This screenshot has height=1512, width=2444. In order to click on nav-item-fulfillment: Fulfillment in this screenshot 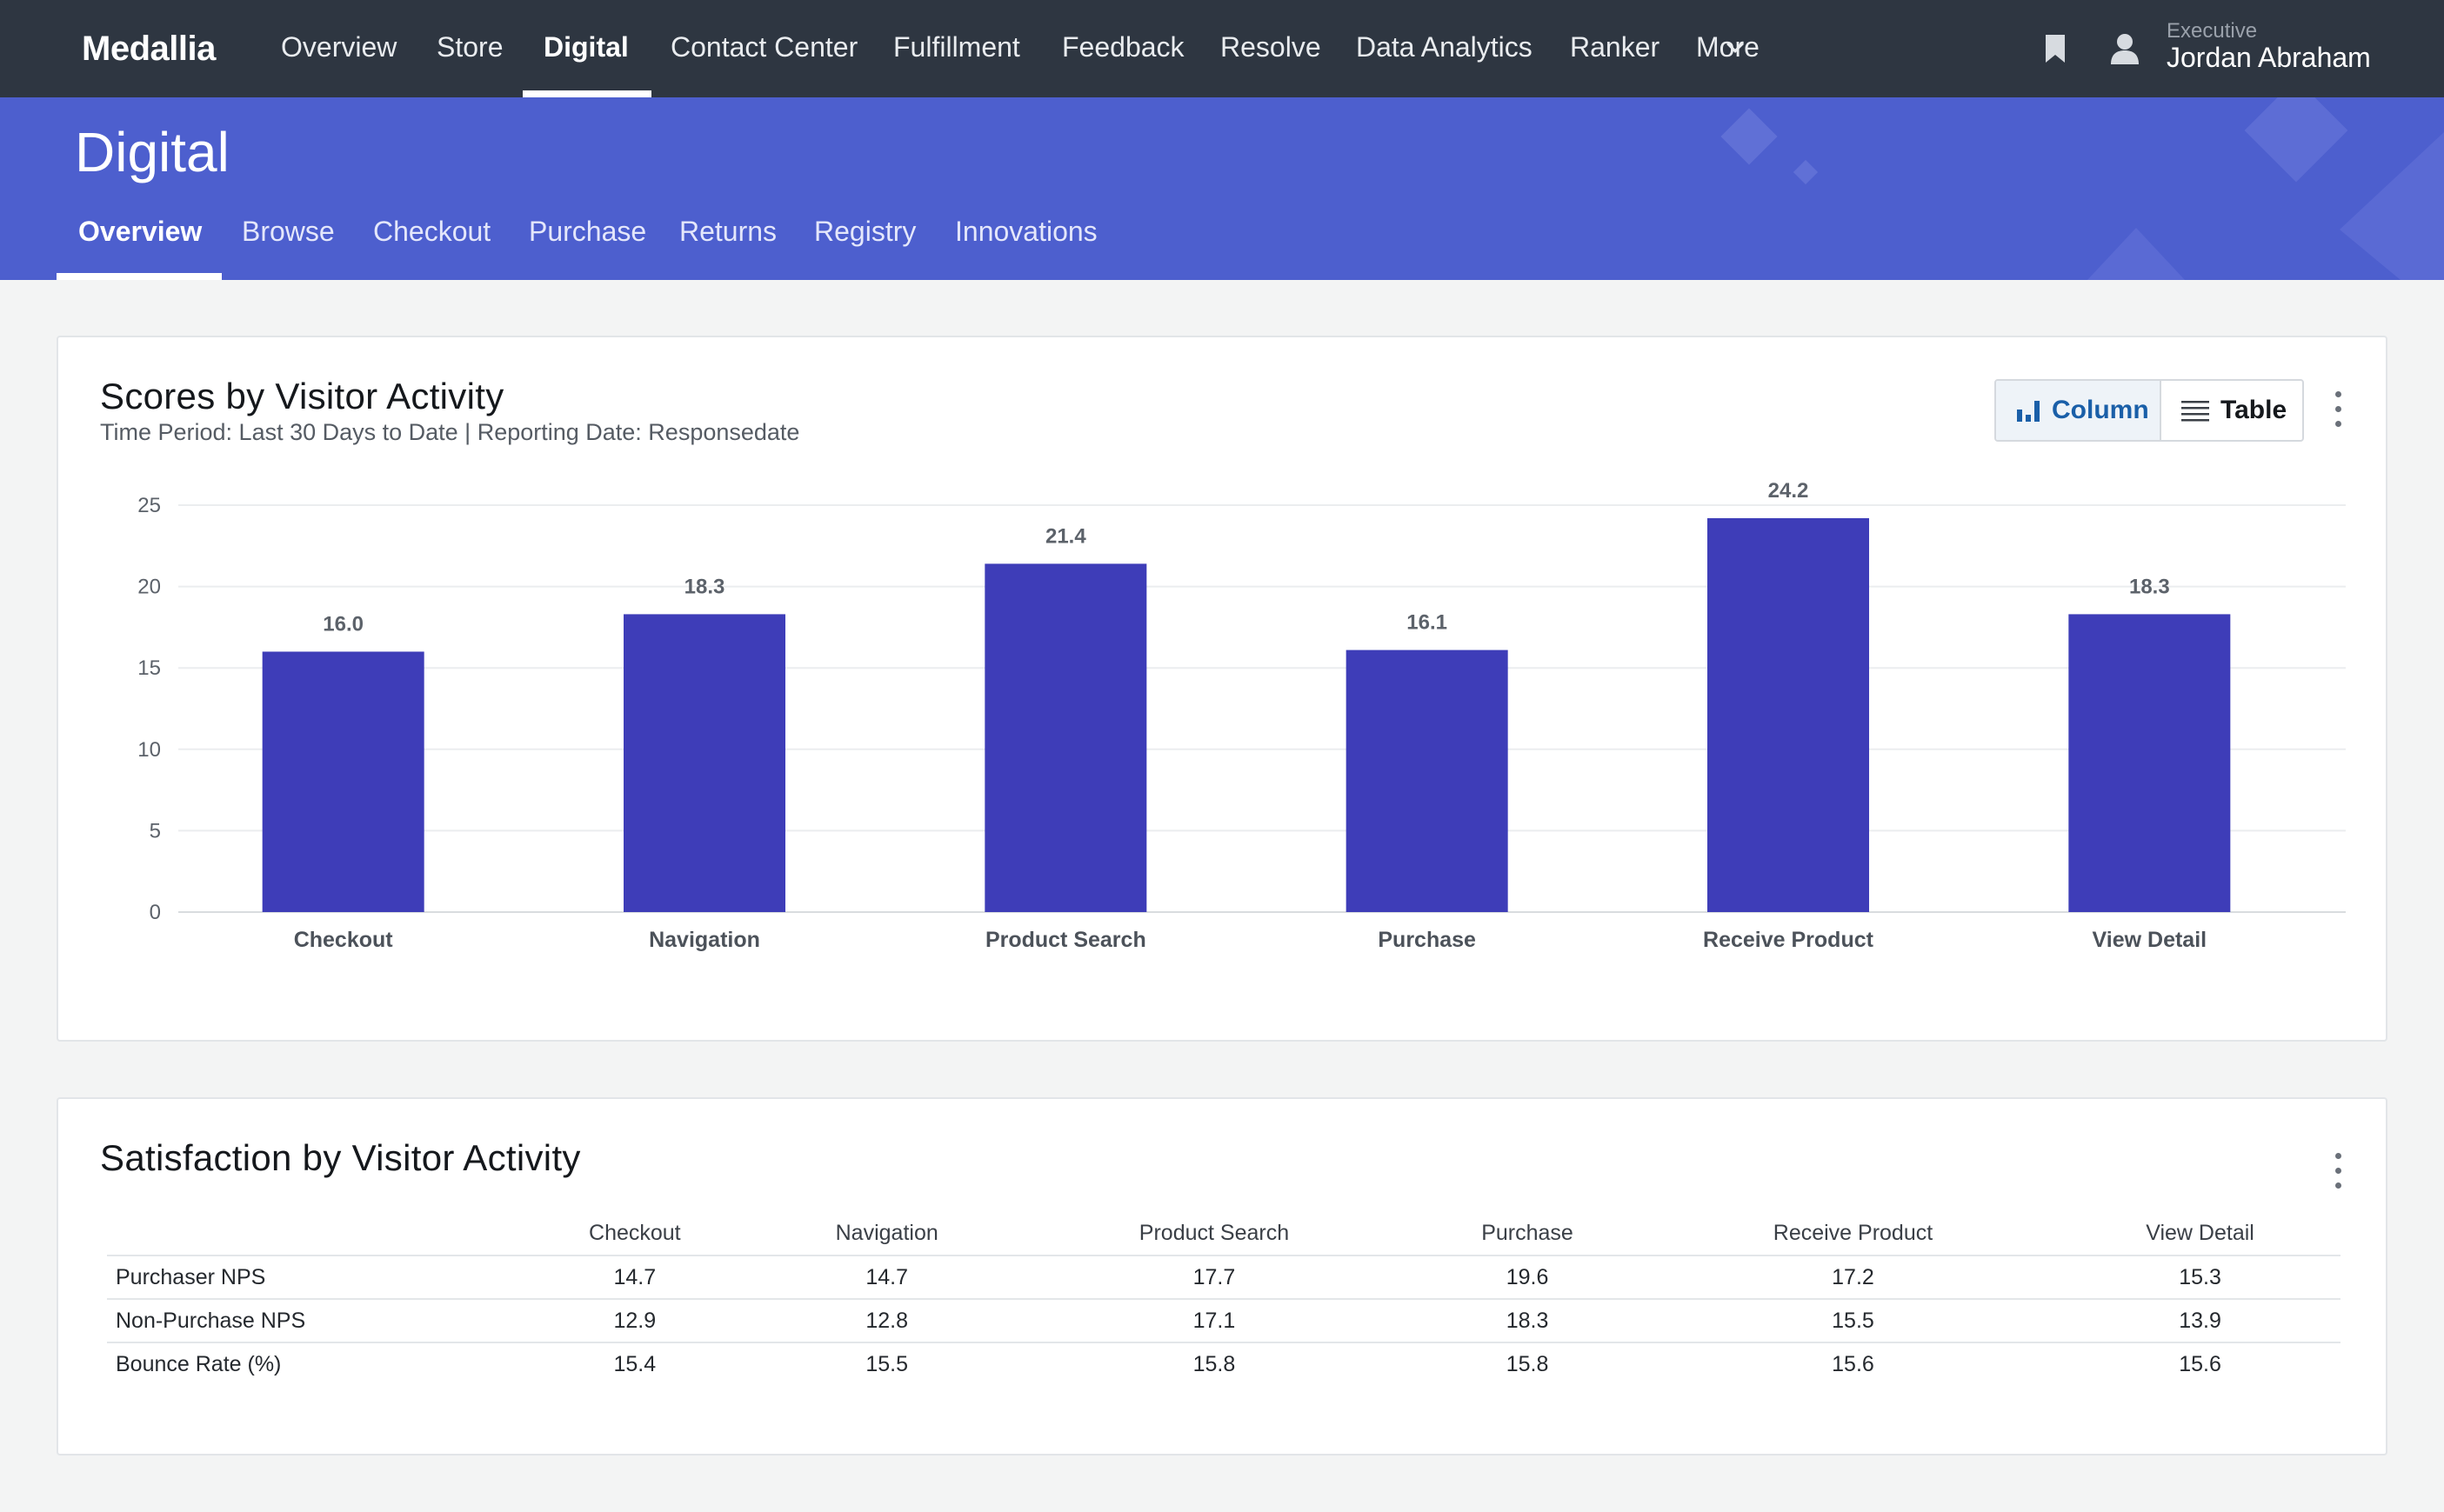, I will do `click(956, 47)`.